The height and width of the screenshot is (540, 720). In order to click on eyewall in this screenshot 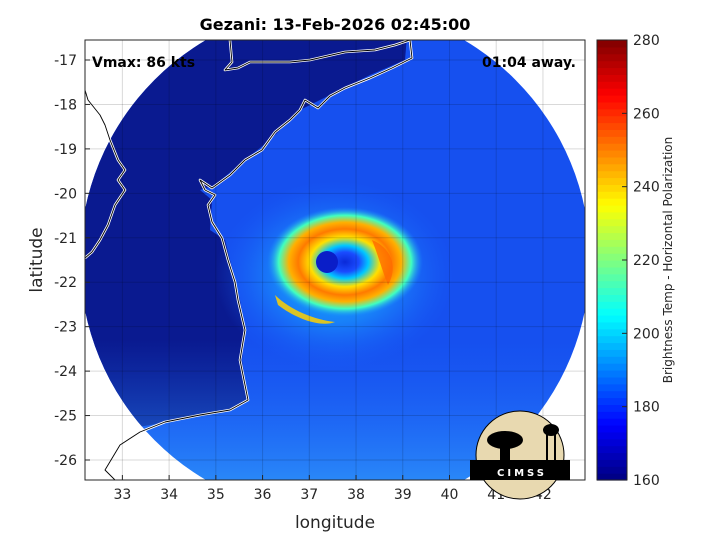, I will do `click(345, 262)`.